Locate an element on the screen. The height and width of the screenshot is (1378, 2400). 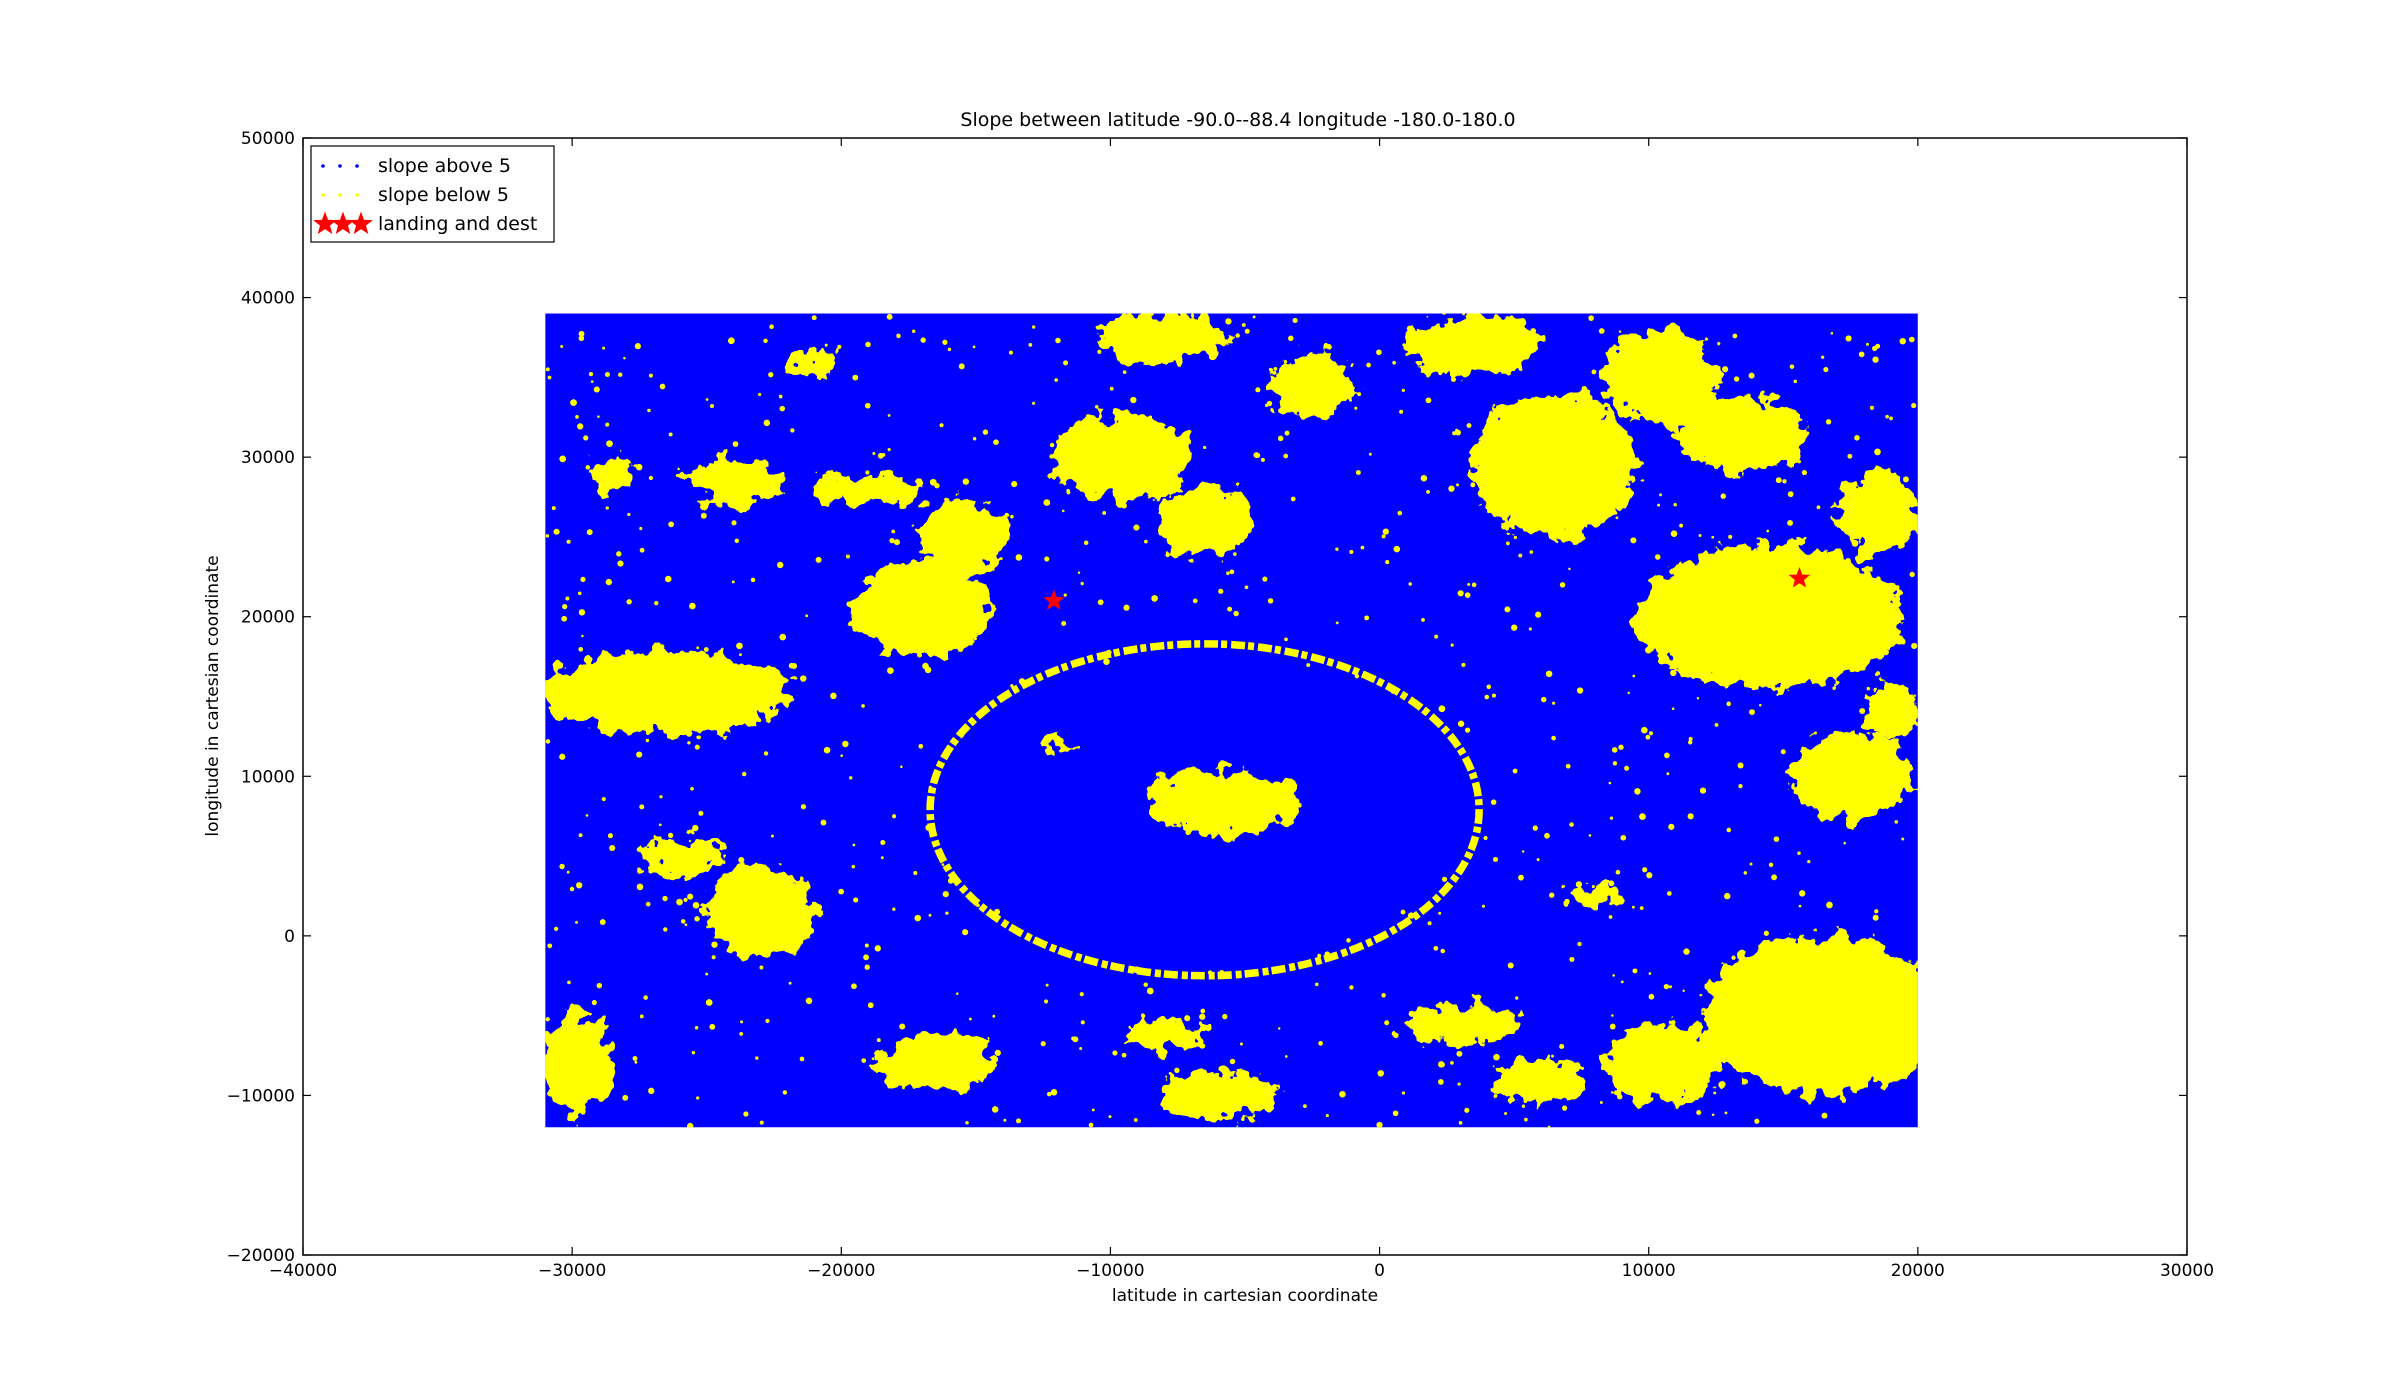
y-tick-label: −20000 is located at coordinates (261, 1256).